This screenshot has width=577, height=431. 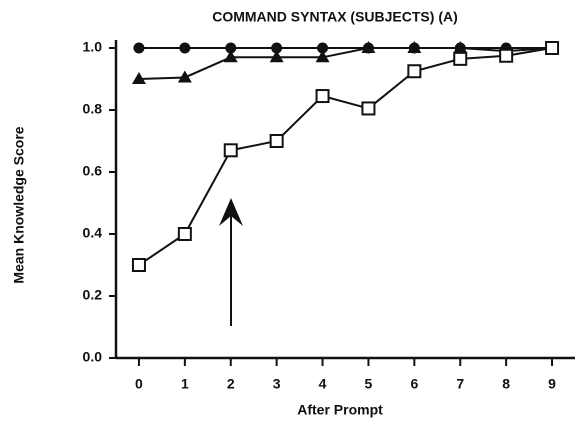 What do you see at coordinates (323, 384) in the screenshot?
I see `x-tick-label: 4` at bounding box center [323, 384].